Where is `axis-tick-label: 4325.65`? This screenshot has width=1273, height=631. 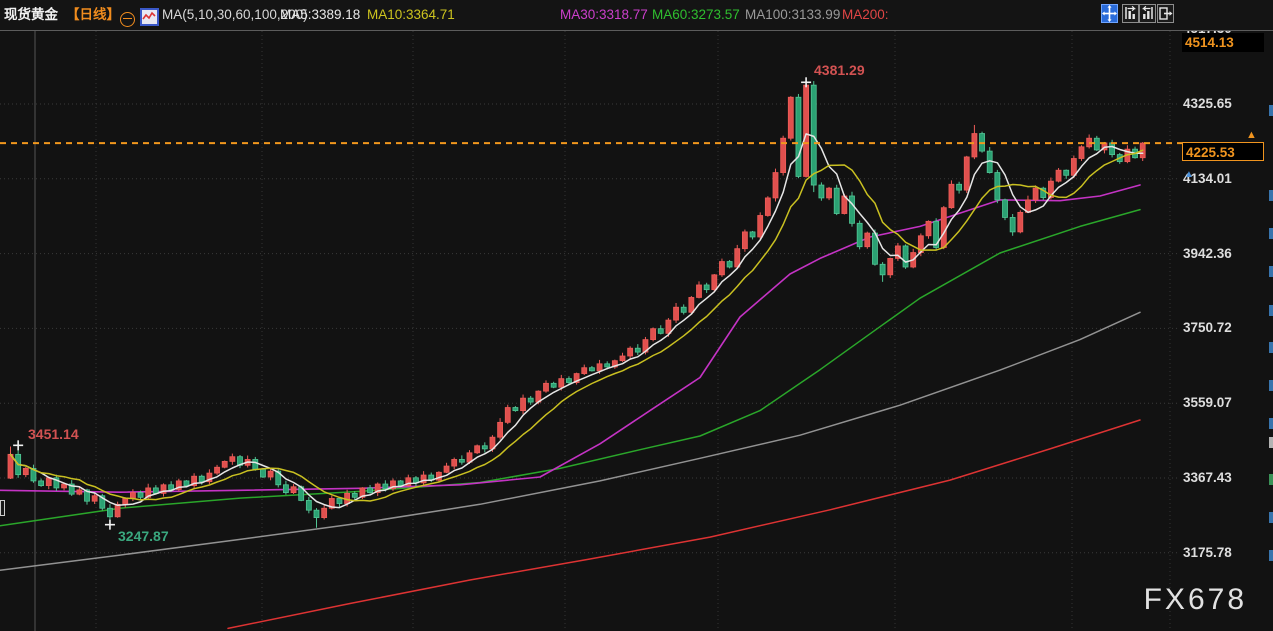 axis-tick-label: 4325.65 is located at coordinates (1207, 103).